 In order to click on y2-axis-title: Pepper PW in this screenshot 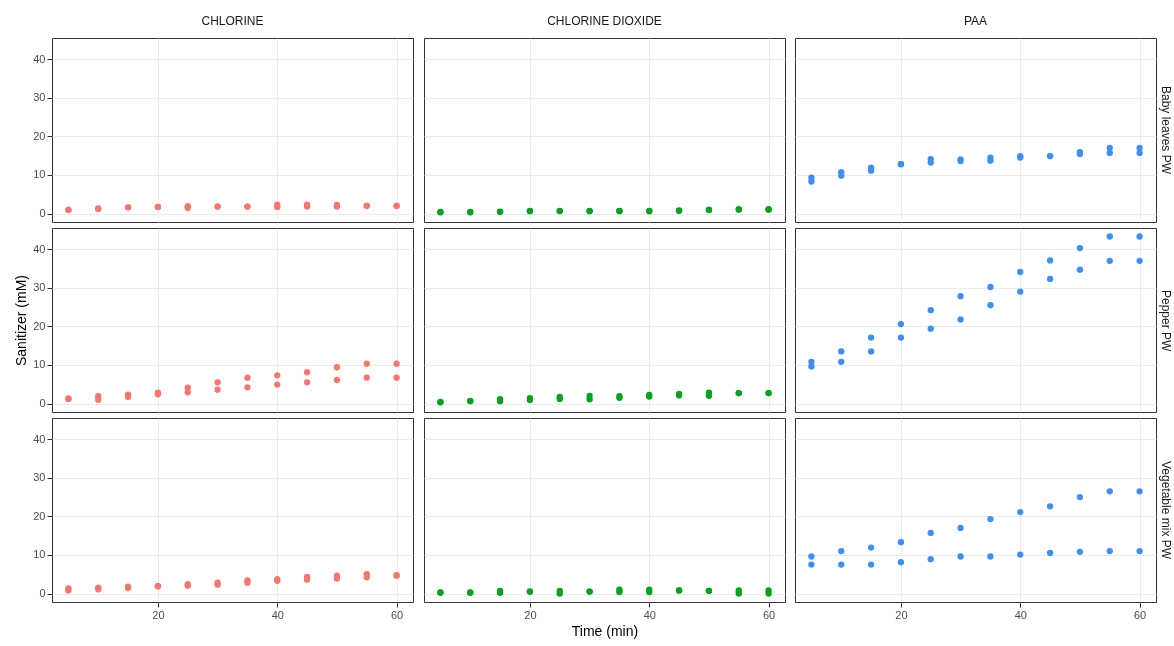, I will do `click(1166, 320)`.